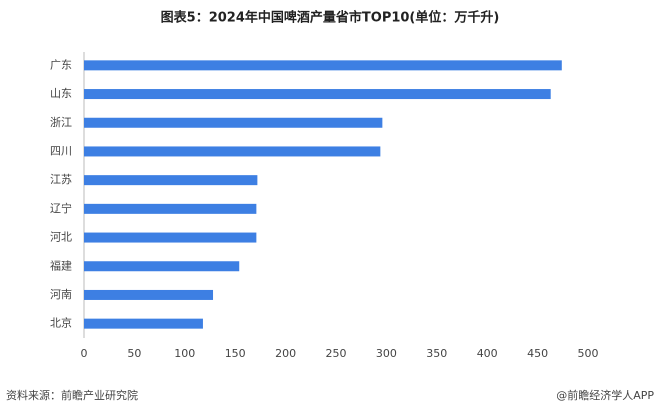 This screenshot has width=660, height=412. Describe the element at coordinates (61, 208) in the screenshot. I see `y-tick-label: 辽宁` at that location.